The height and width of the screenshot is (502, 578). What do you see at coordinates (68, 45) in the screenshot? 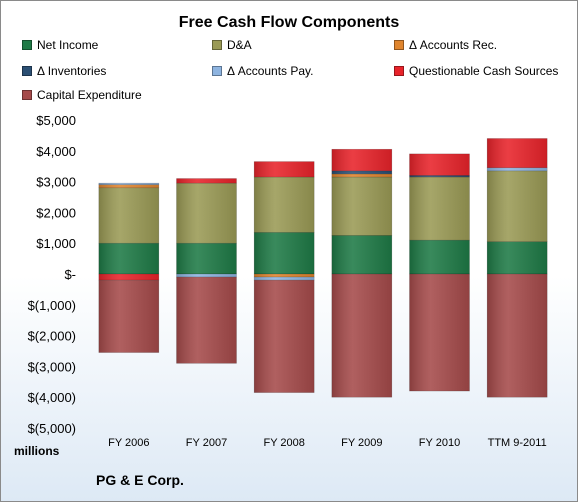
I see `legend-label: Net Income` at bounding box center [68, 45].